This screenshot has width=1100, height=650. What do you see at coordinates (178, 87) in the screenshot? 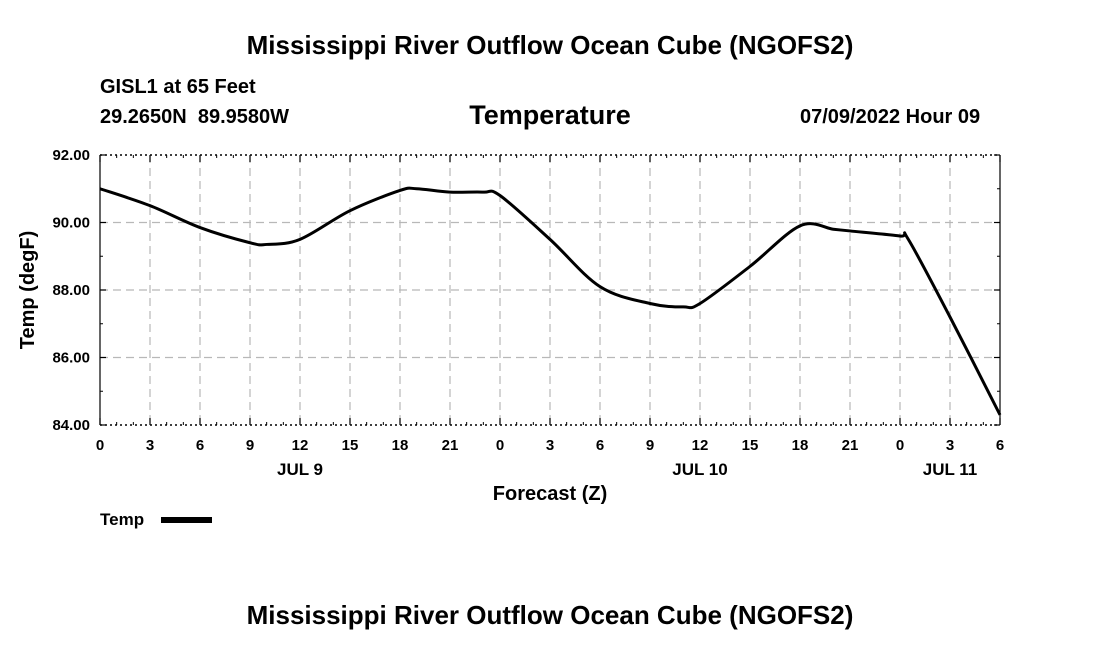
I see `station-label: GISL1 at 65 Feet` at bounding box center [178, 87].